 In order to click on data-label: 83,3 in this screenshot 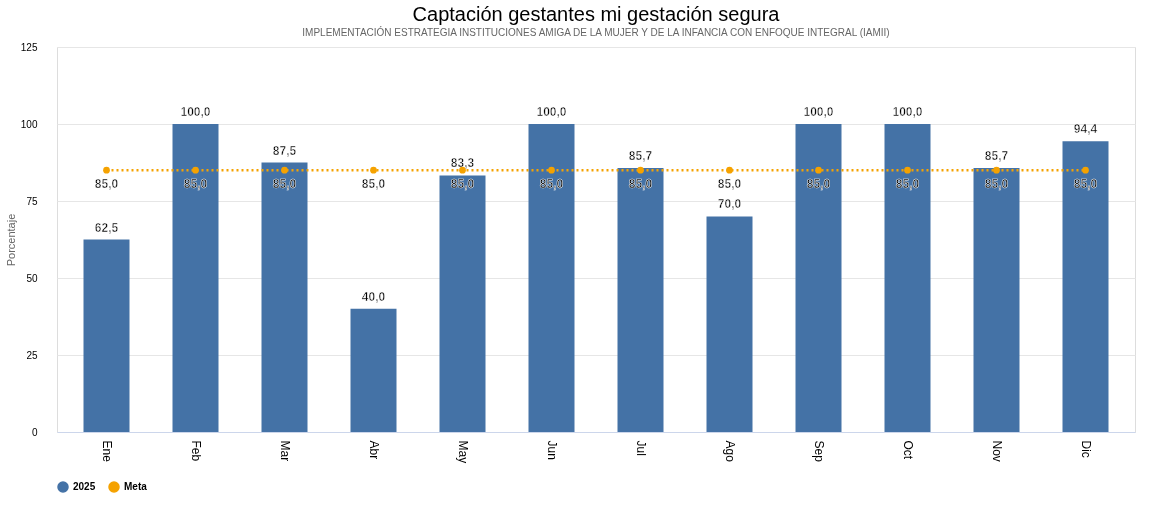, I will do `click(462, 163)`.